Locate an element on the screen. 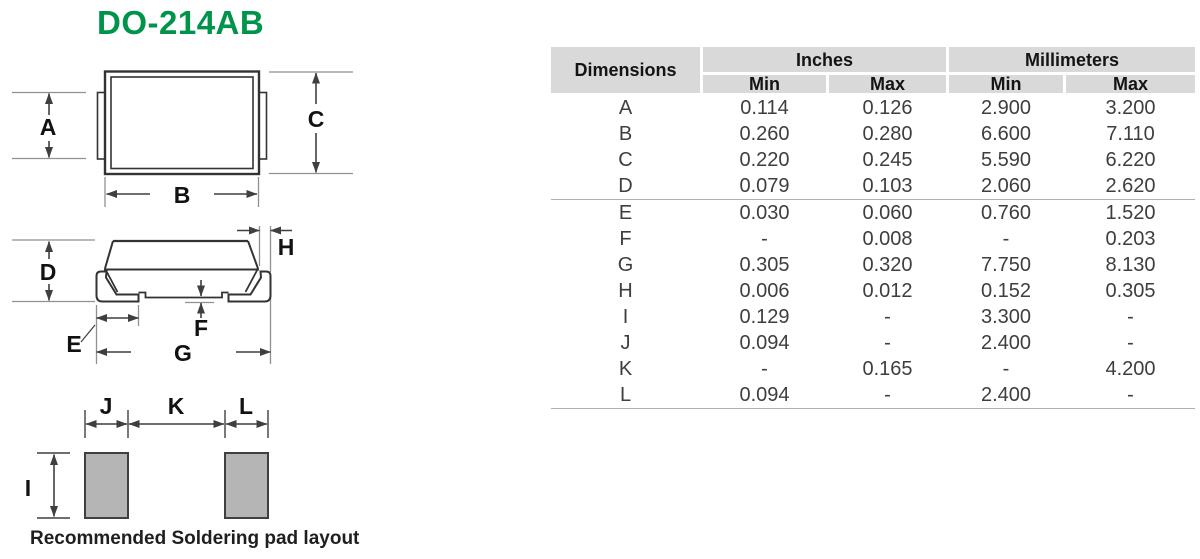 The width and height of the screenshot is (1200, 559). side-view-drawing: D H F E G is located at coordinates (153, 296).